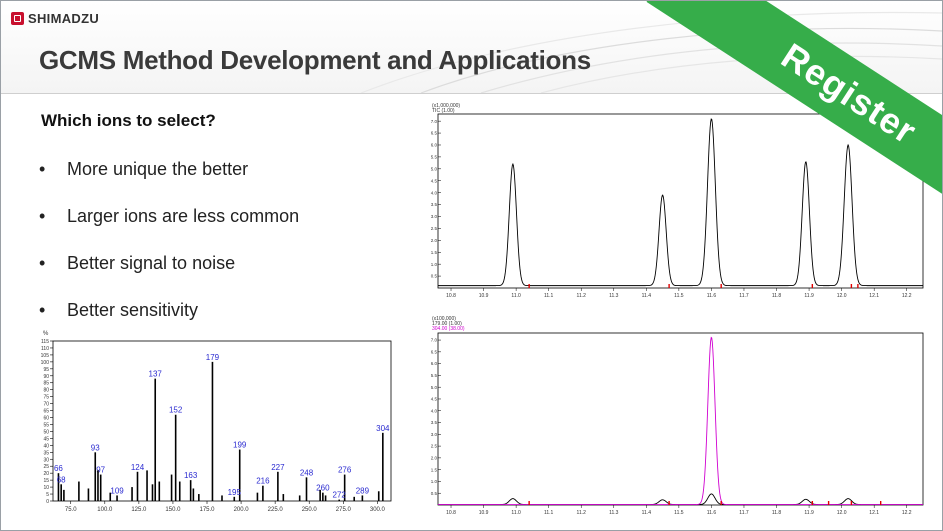 This screenshot has width=943, height=531. I want to click on tic-y-tick-label: 5.0, so click(434, 168).